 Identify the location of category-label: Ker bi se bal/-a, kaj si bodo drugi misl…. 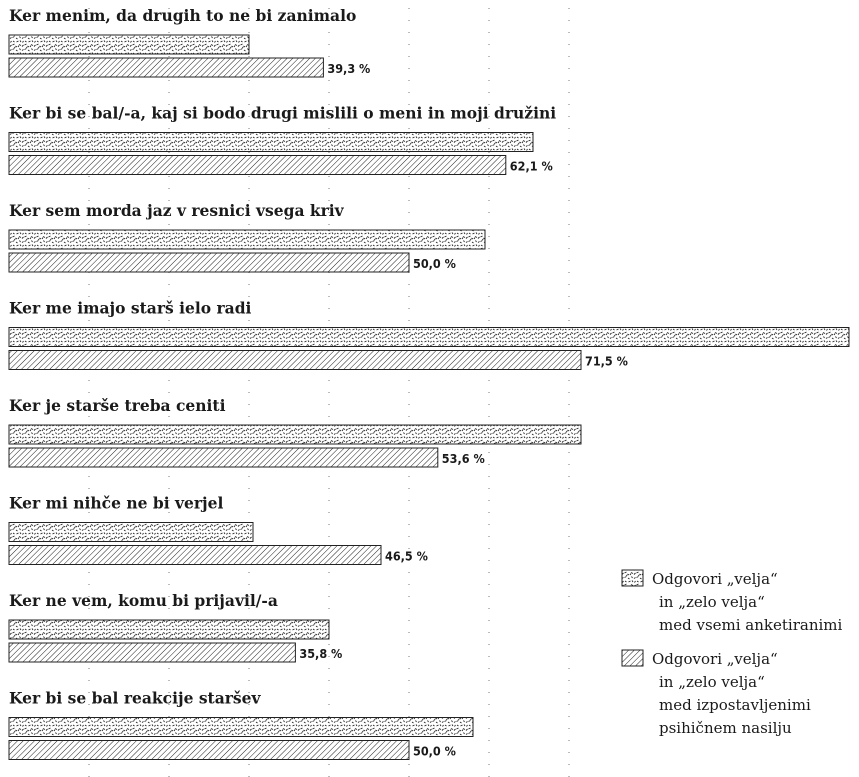
(282, 113).